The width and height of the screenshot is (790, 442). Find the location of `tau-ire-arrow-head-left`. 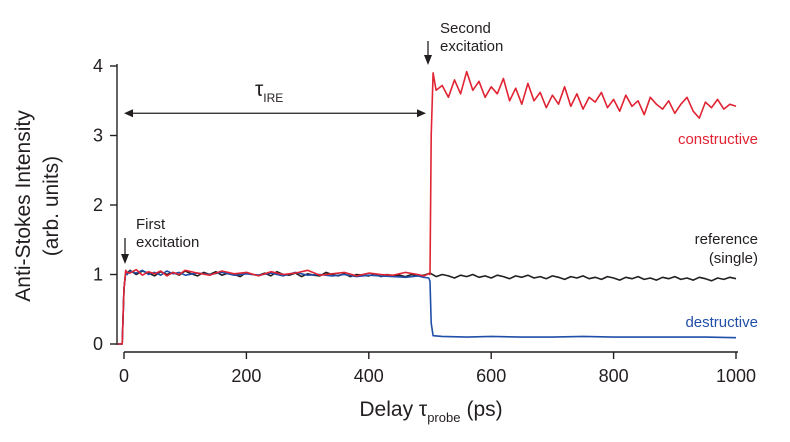

tau-ire-arrow-head-left is located at coordinates (128, 113).